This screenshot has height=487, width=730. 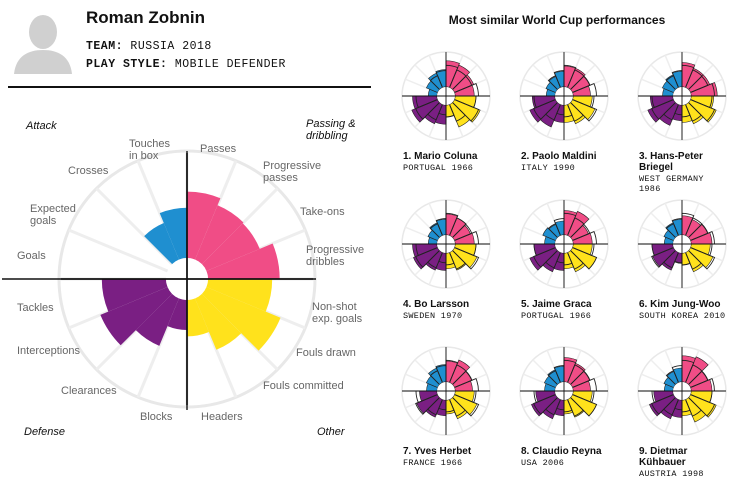 What do you see at coordinates (145, 17) in the screenshot?
I see `player-name: Roman Zobnin` at bounding box center [145, 17].